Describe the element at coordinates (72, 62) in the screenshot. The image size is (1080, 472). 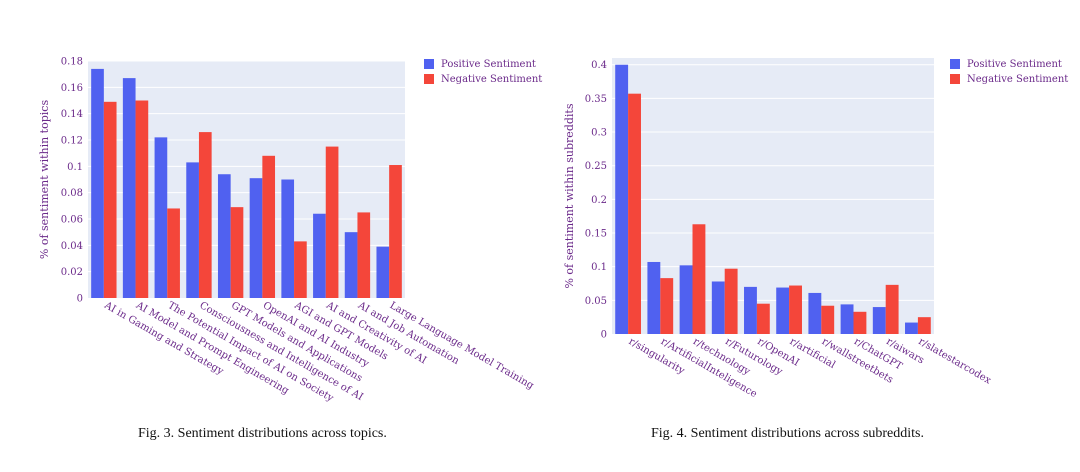
I see `y-tick-label: 0.18` at that location.